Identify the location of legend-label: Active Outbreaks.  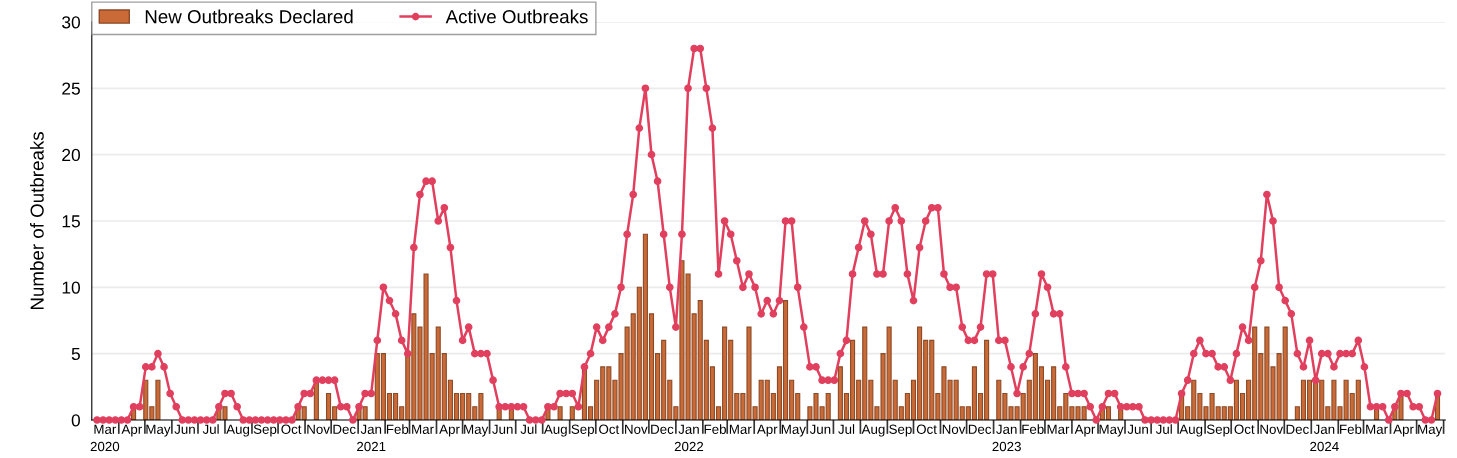
(516, 16).